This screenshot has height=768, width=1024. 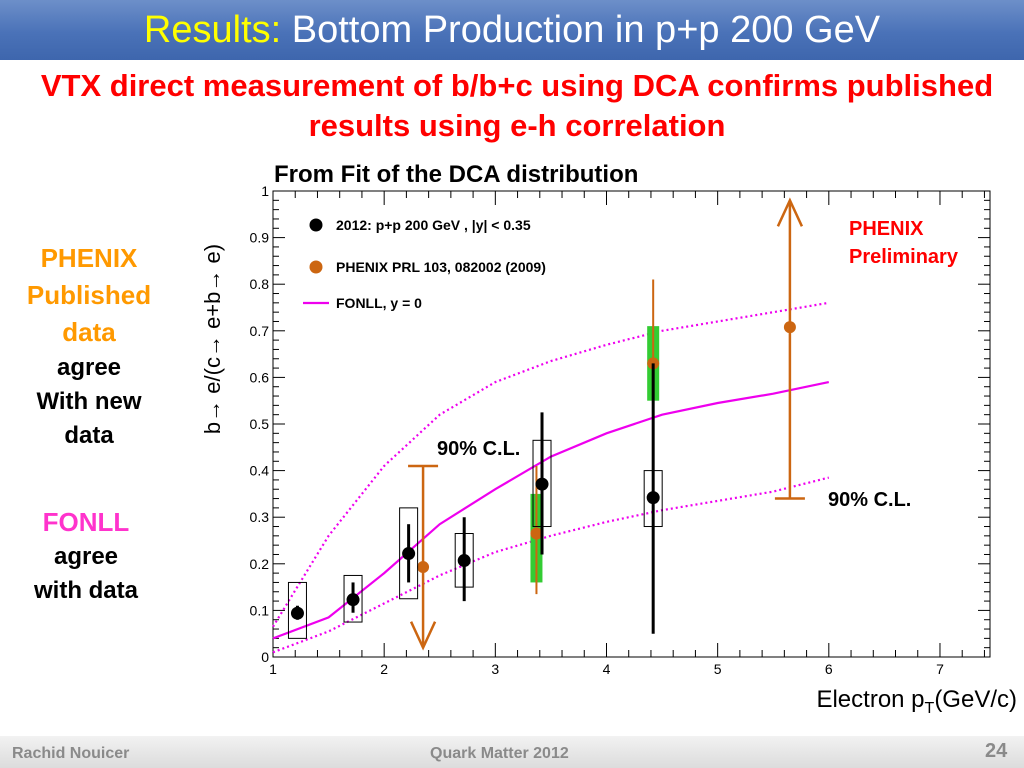 What do you see at coordinates (607, 669) in the screenshot?
I see `x-tick-label: 4` at bounding box center [607, 669].